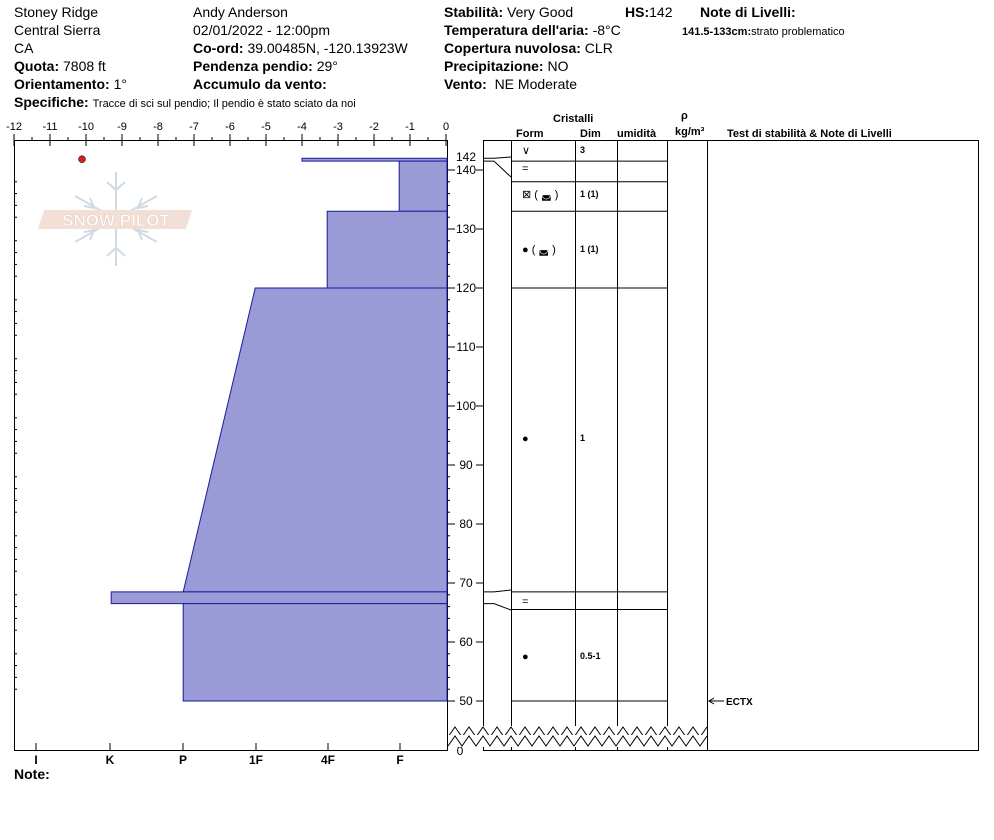 The width and height of the screenshot is (994, 840). I want to click on height-tick-label: 80, so click(466, 524).